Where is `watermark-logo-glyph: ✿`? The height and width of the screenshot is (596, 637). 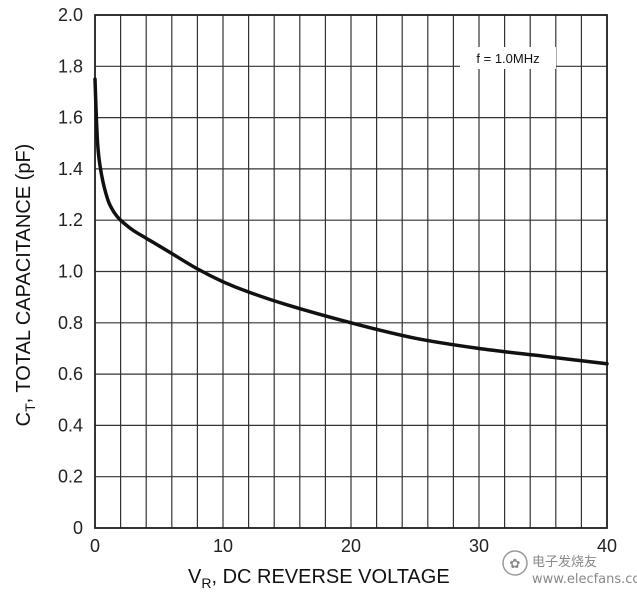 watermark-logo-glyph: ✿ is located at coordinates (515, 564).